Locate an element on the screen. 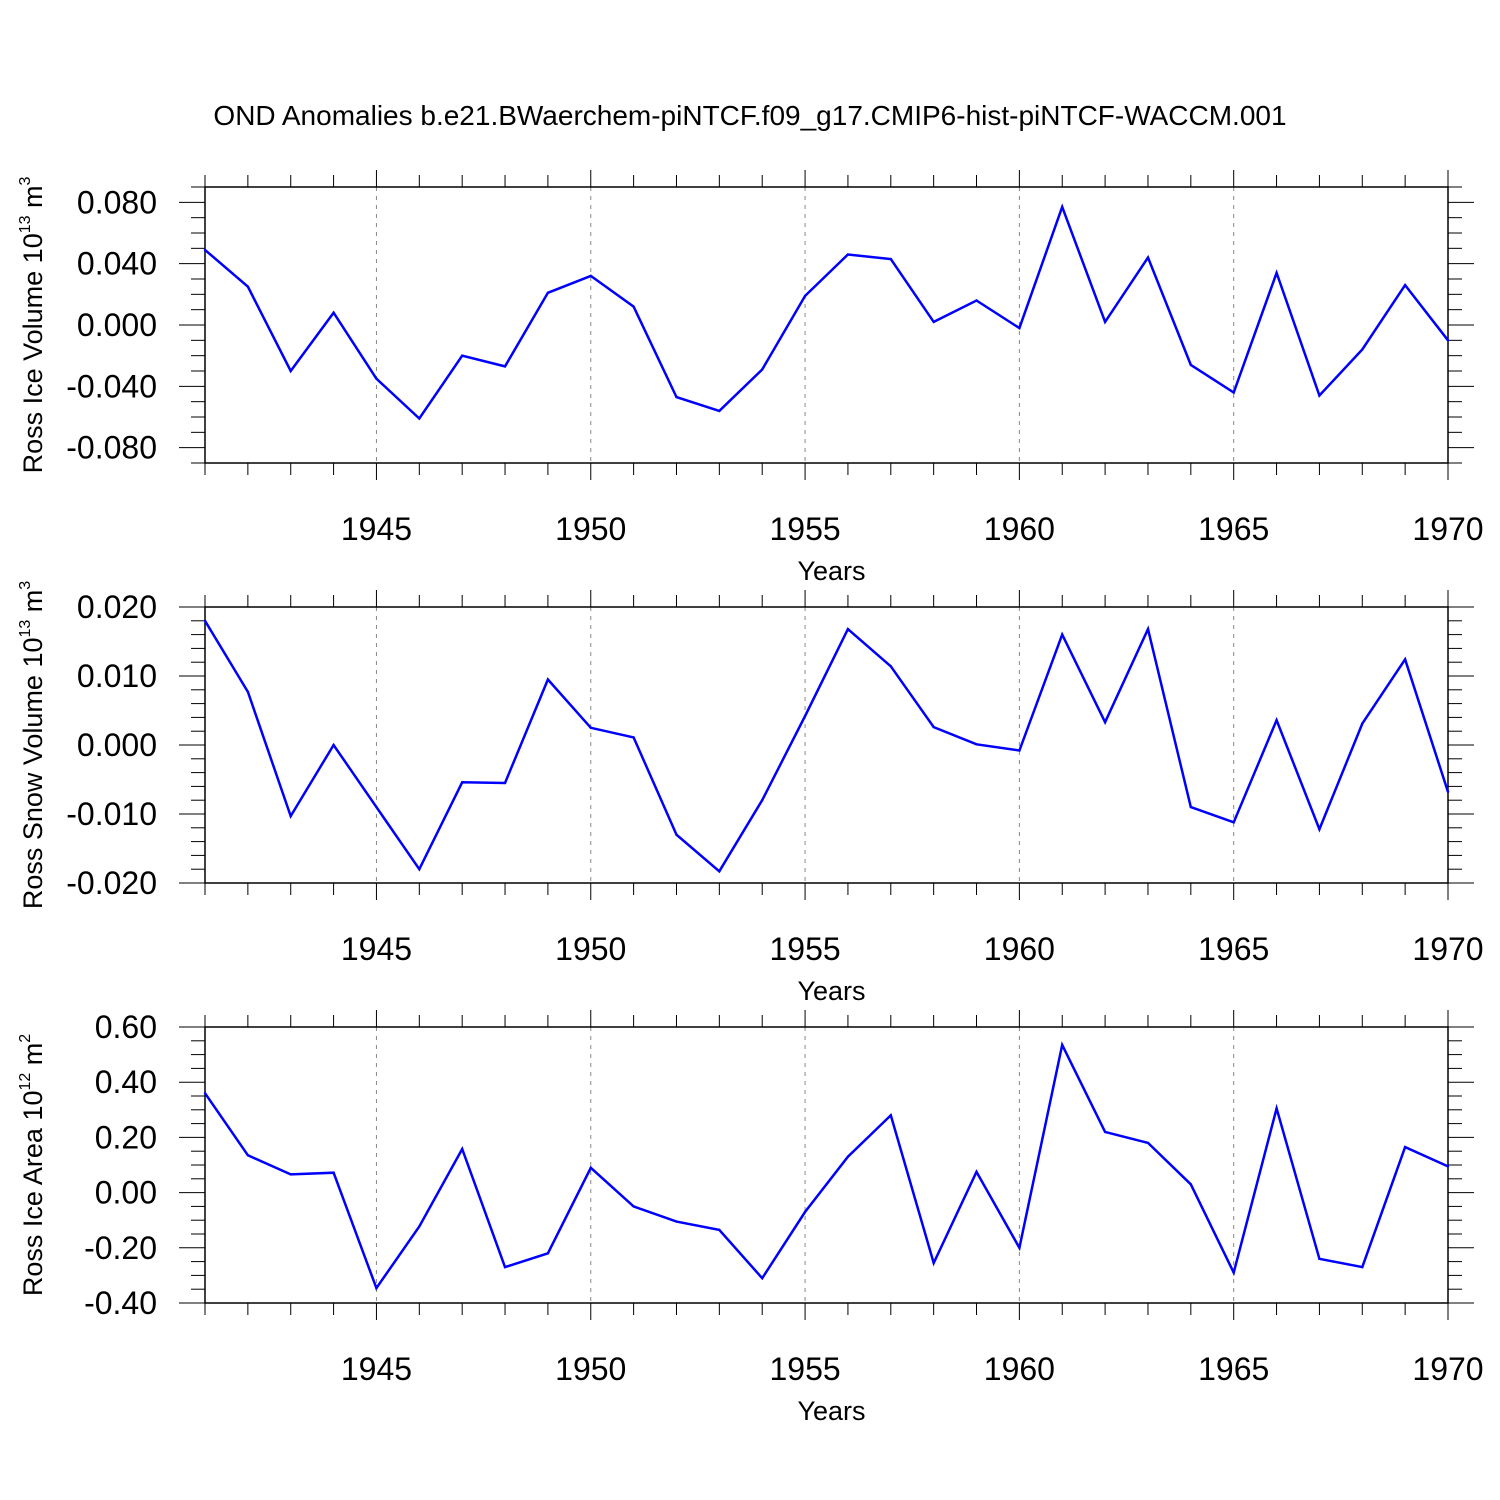 The height and width of the screenshot is (1500, 1500). x-tick-label: 1955 is located at coordinates (804, 949).